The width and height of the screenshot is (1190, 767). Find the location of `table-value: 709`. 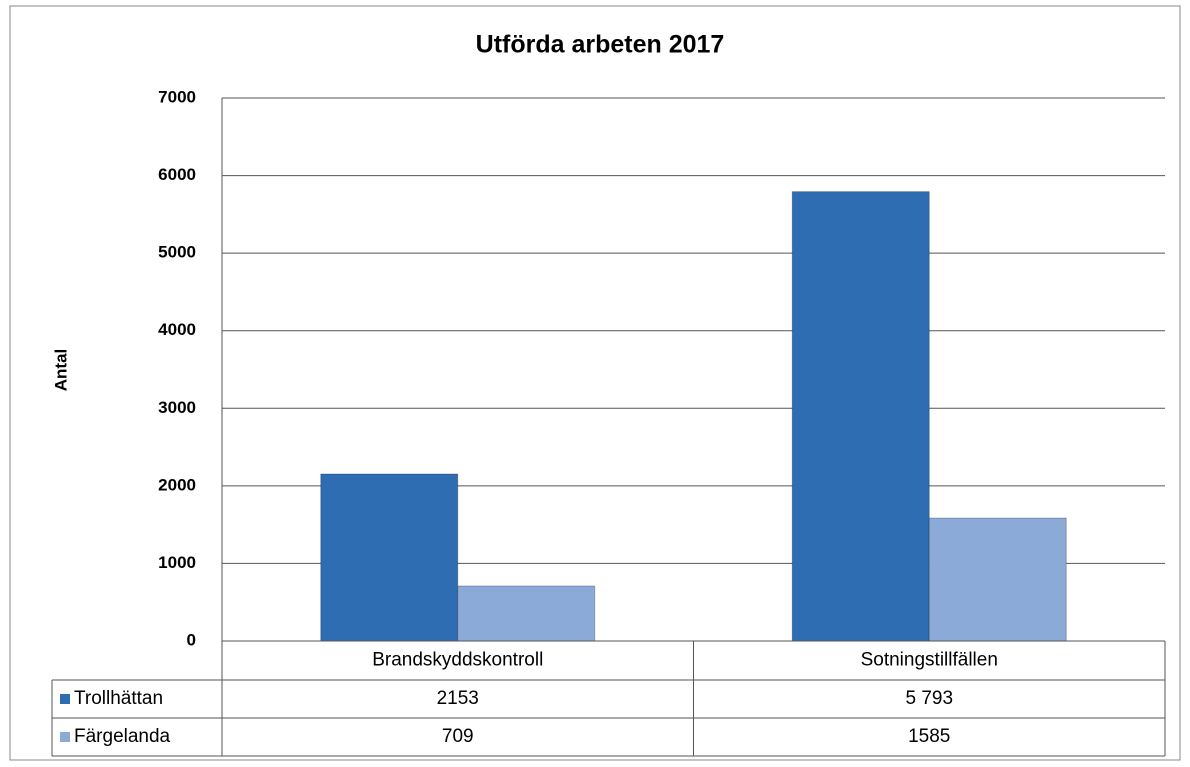

table-value: 709 is located at coordinates (458, 736).